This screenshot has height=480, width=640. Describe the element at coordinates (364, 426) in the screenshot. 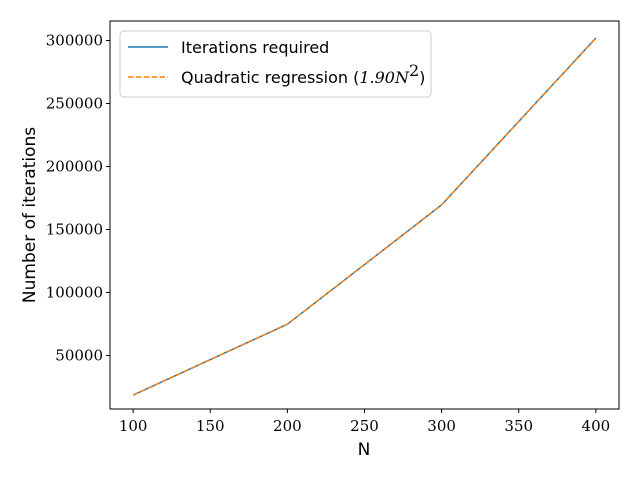

I see `x-tick-label: 250` at that location.